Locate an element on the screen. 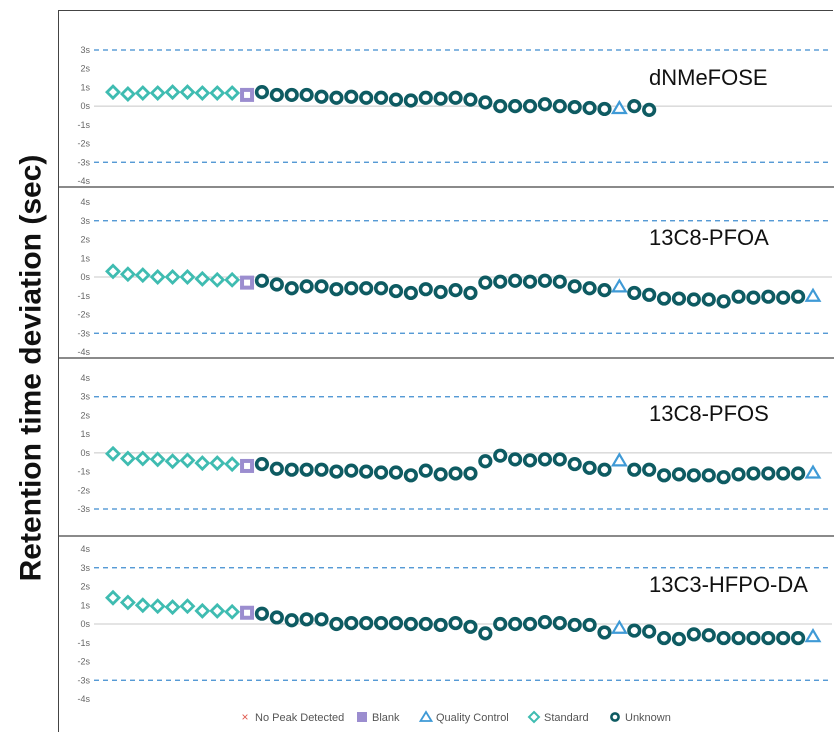 Image resolution: width=835 pixels, height=738 pixels. legend-item: Blank is located at coordinates (378, 718).